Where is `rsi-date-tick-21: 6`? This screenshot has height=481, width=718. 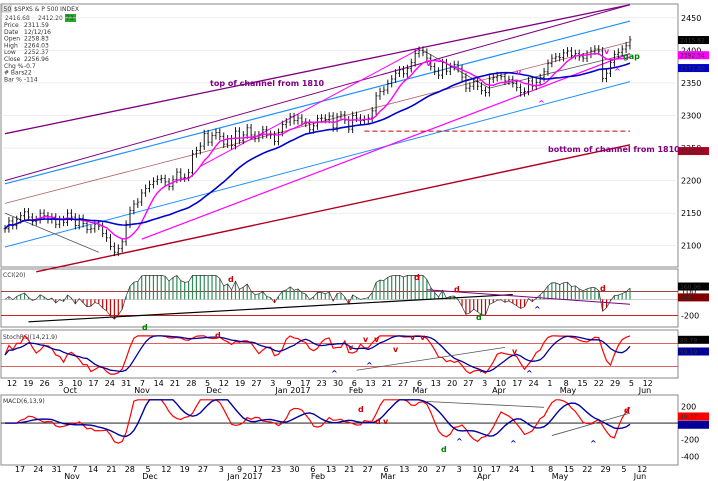 rsi-date-tick-21: 6 is located at coordinates (354, 383).